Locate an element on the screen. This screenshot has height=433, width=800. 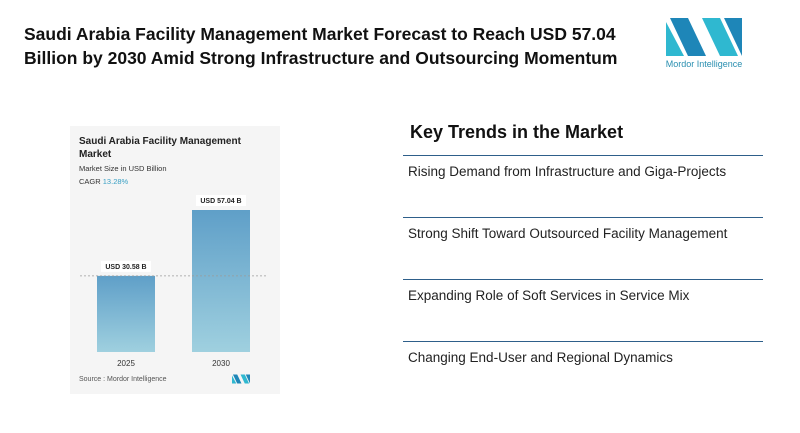
trend-item-label: Changing End-User and Regional Dynamics is located at coordinates (540, 357).